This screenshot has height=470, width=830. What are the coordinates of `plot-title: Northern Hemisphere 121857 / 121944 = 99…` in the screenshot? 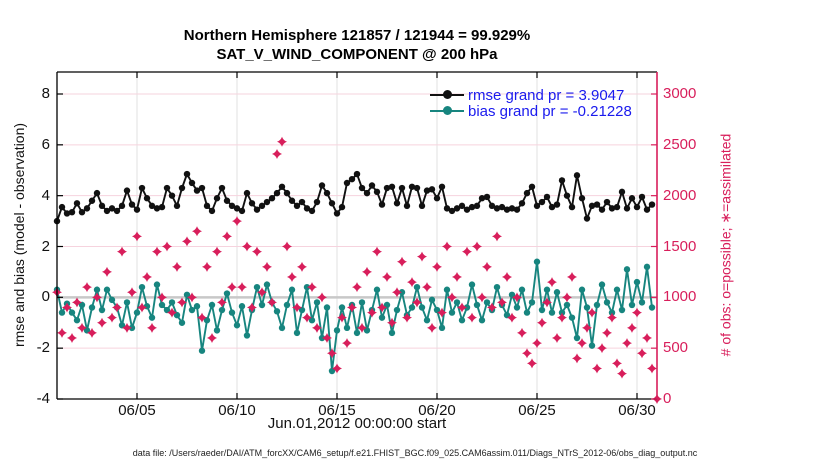 It's located at (357, 35).